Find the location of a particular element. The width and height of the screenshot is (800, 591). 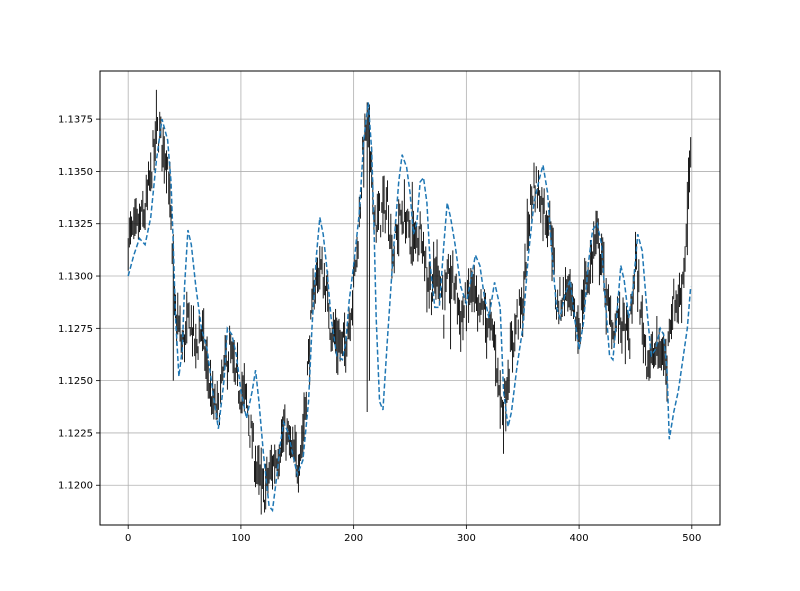

y-tick-label: 1.1250 is located at coordinates (75, 381).